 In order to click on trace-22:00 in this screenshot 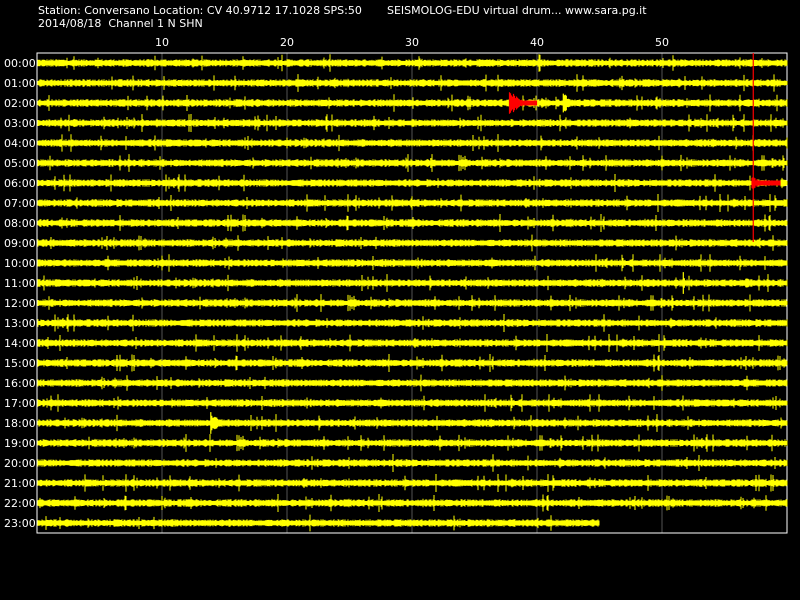, I will do `click(412, 503)`.